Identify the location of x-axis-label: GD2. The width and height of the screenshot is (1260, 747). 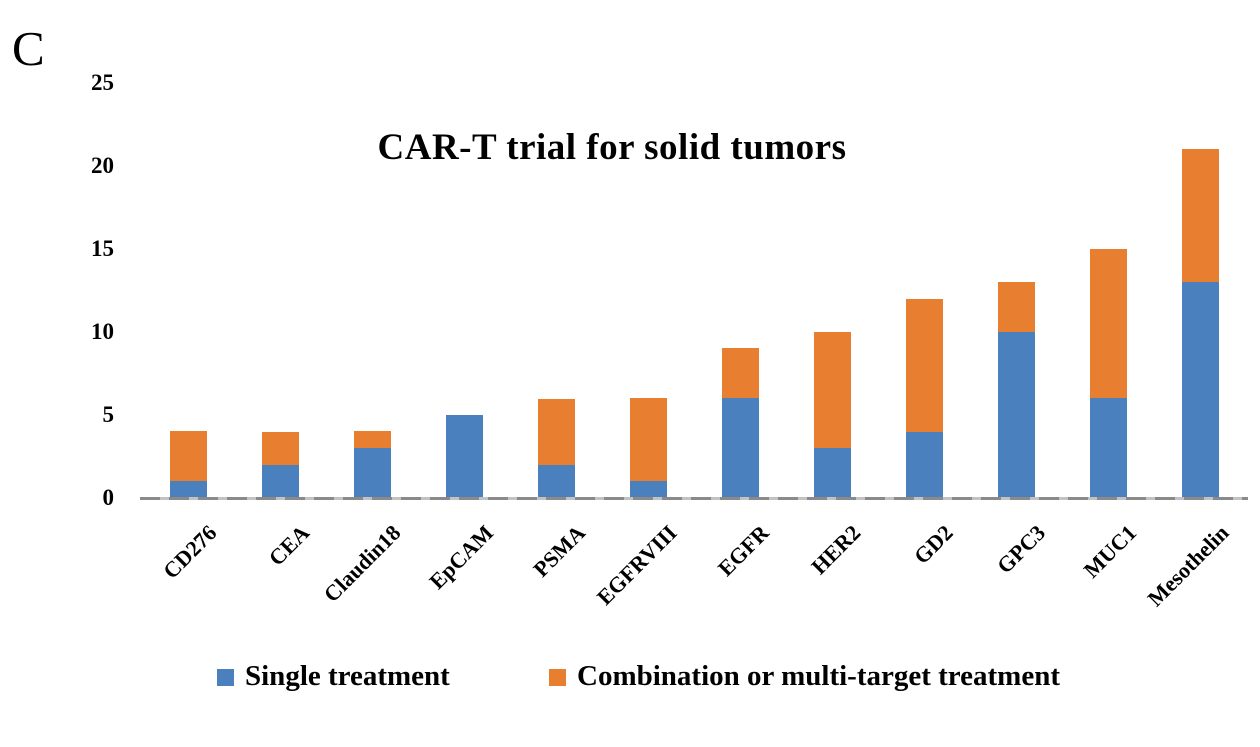
(933, 544).